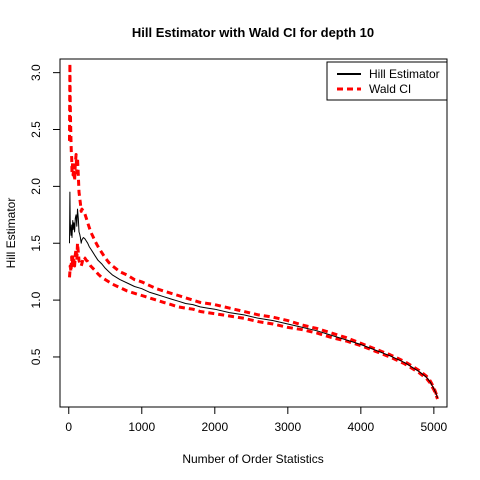 This screenshot has width=480, height=480. Describe the element at coordinates (68, 427) in the screenshot. I see `x-tick-label: 0` at that location.